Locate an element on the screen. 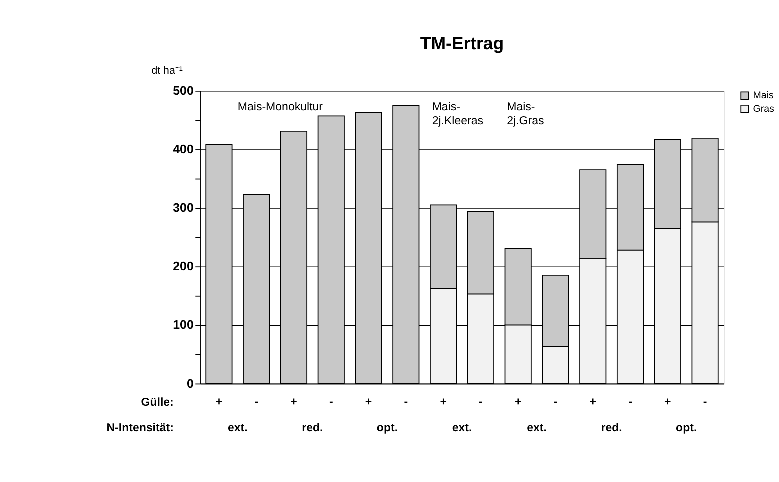  text: N-Intensität: is located at coordinates (140, 428).